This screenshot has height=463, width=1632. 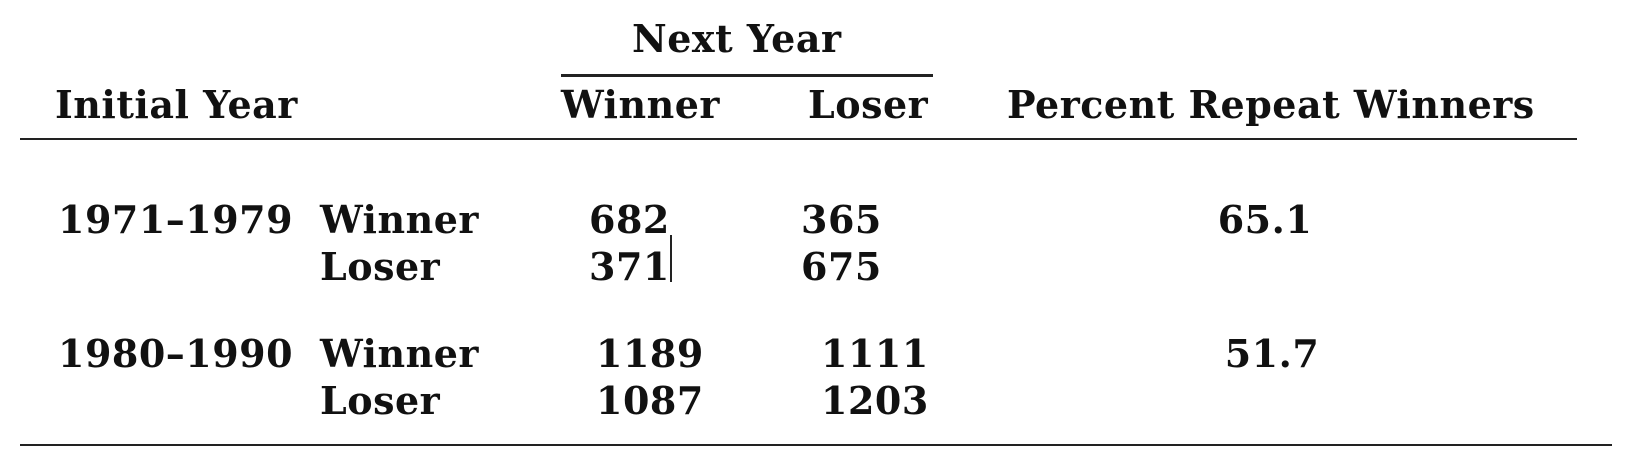 What do you see at coordinates (841, 219) in the screenshot?
I see `cell-winner-loser: 365` at bounding box center [841, 219].